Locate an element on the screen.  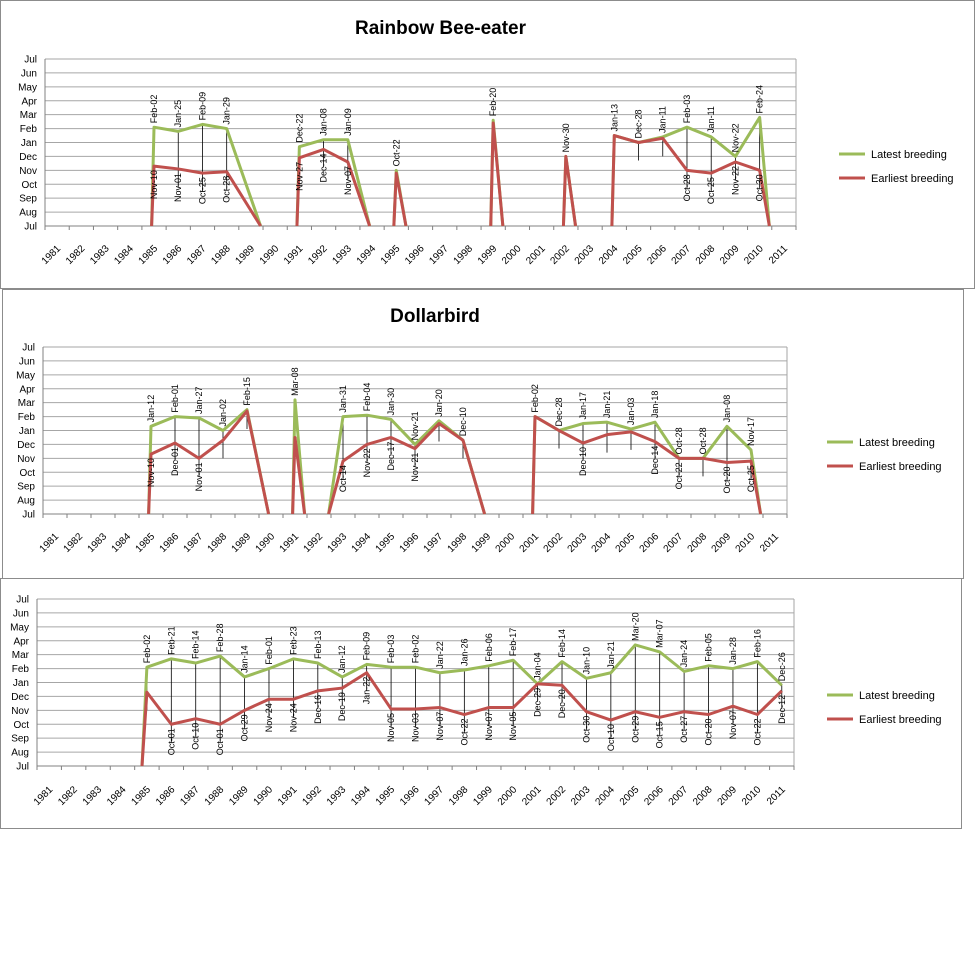
x-tick-label: 1989 is located at coordinates (242, 543).